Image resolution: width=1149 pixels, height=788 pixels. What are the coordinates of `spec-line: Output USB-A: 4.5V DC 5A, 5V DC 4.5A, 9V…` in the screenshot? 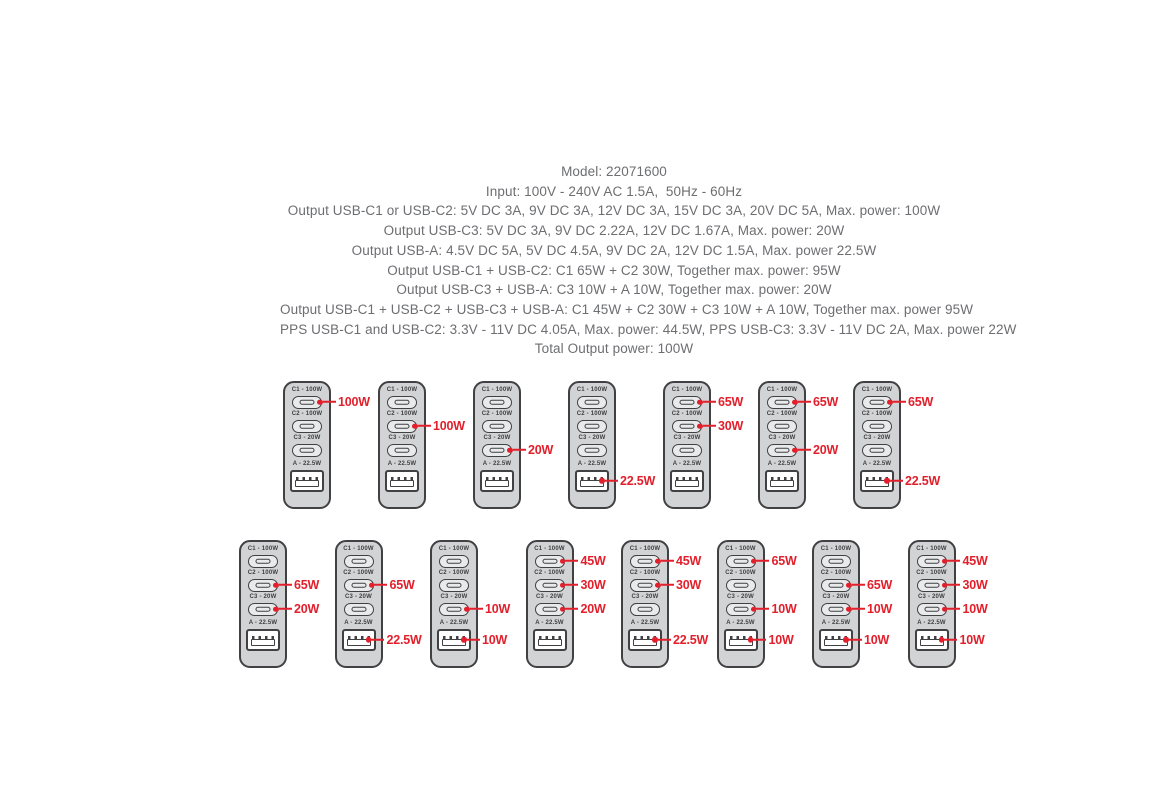 It's located at (614, 250).